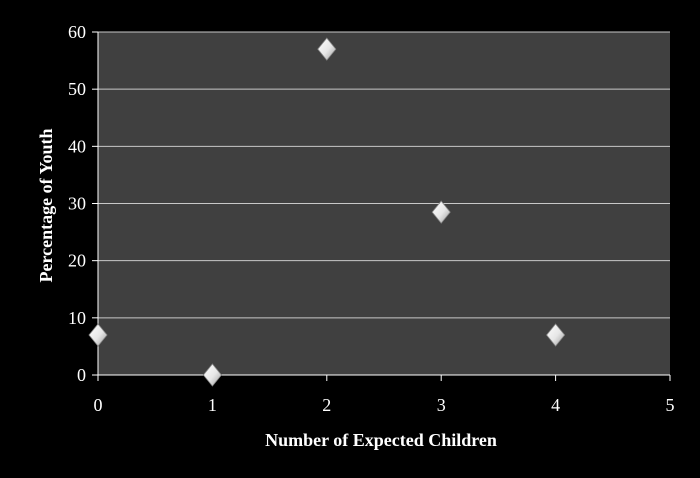  I want to click on y-axis-ticks: 0 10 20 30 40 50 60, so click(83, 203).